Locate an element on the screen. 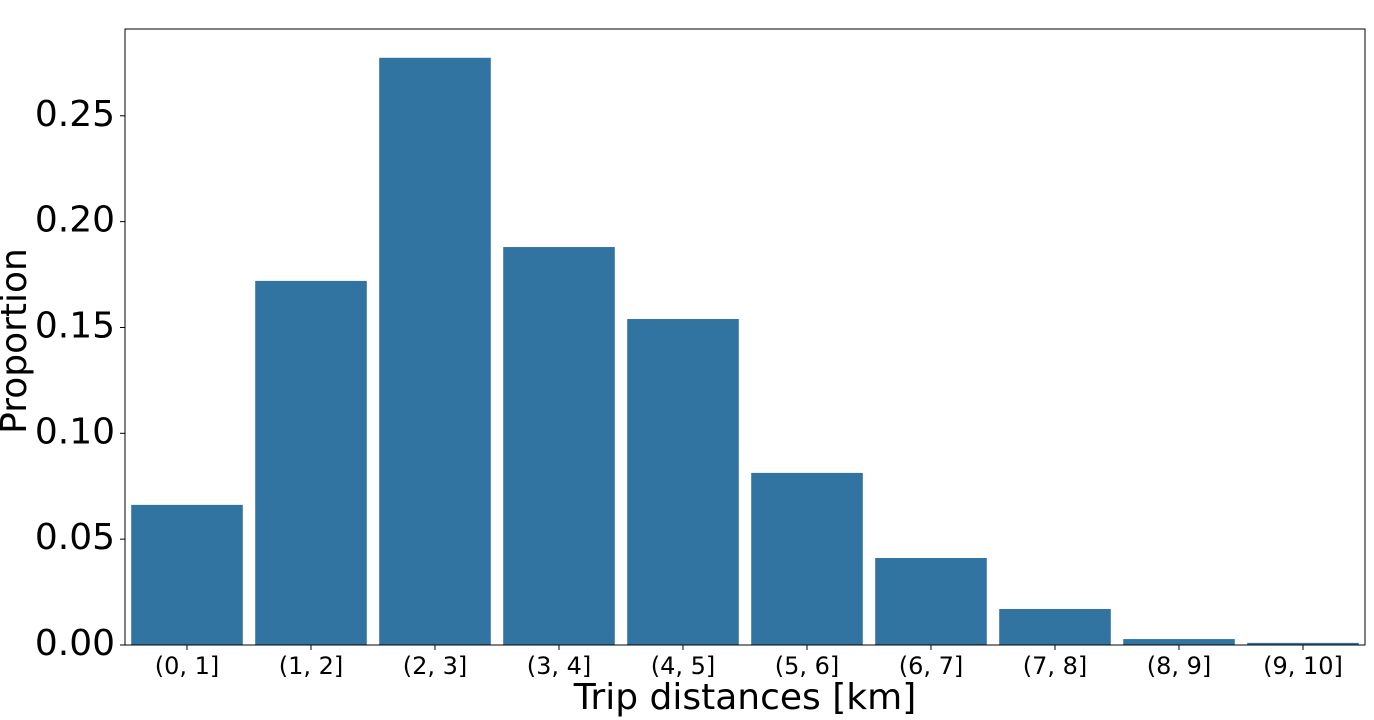 The height and width of the screenshot is (720, 1374). y-tick-label: 0.05 is located at coordinates (75, 537).